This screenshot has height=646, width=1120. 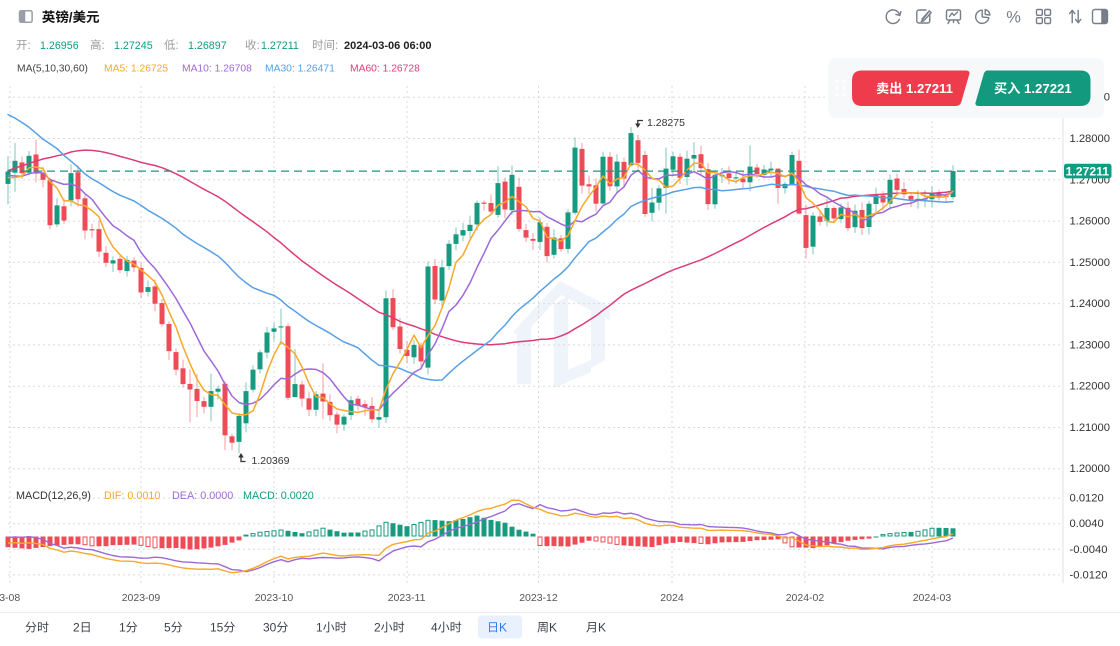 I want to click on svg-text: 2023-10, so click(x=274, y=598).